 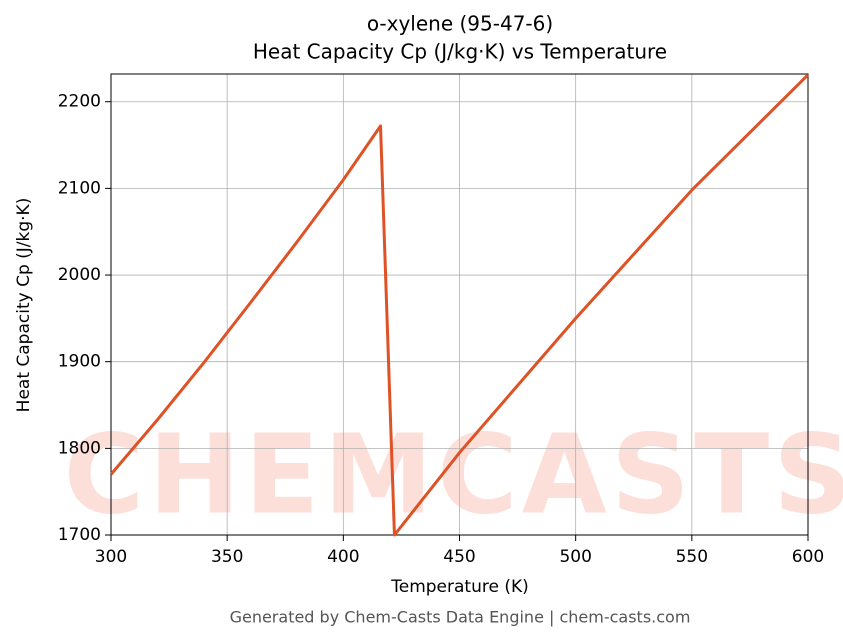 What do you see at coordinates (24, 305) in the screenshot?
I see `y-axis-label: Heat Capacity Cp (J/kg·K)` at bounding box center [24, 305].